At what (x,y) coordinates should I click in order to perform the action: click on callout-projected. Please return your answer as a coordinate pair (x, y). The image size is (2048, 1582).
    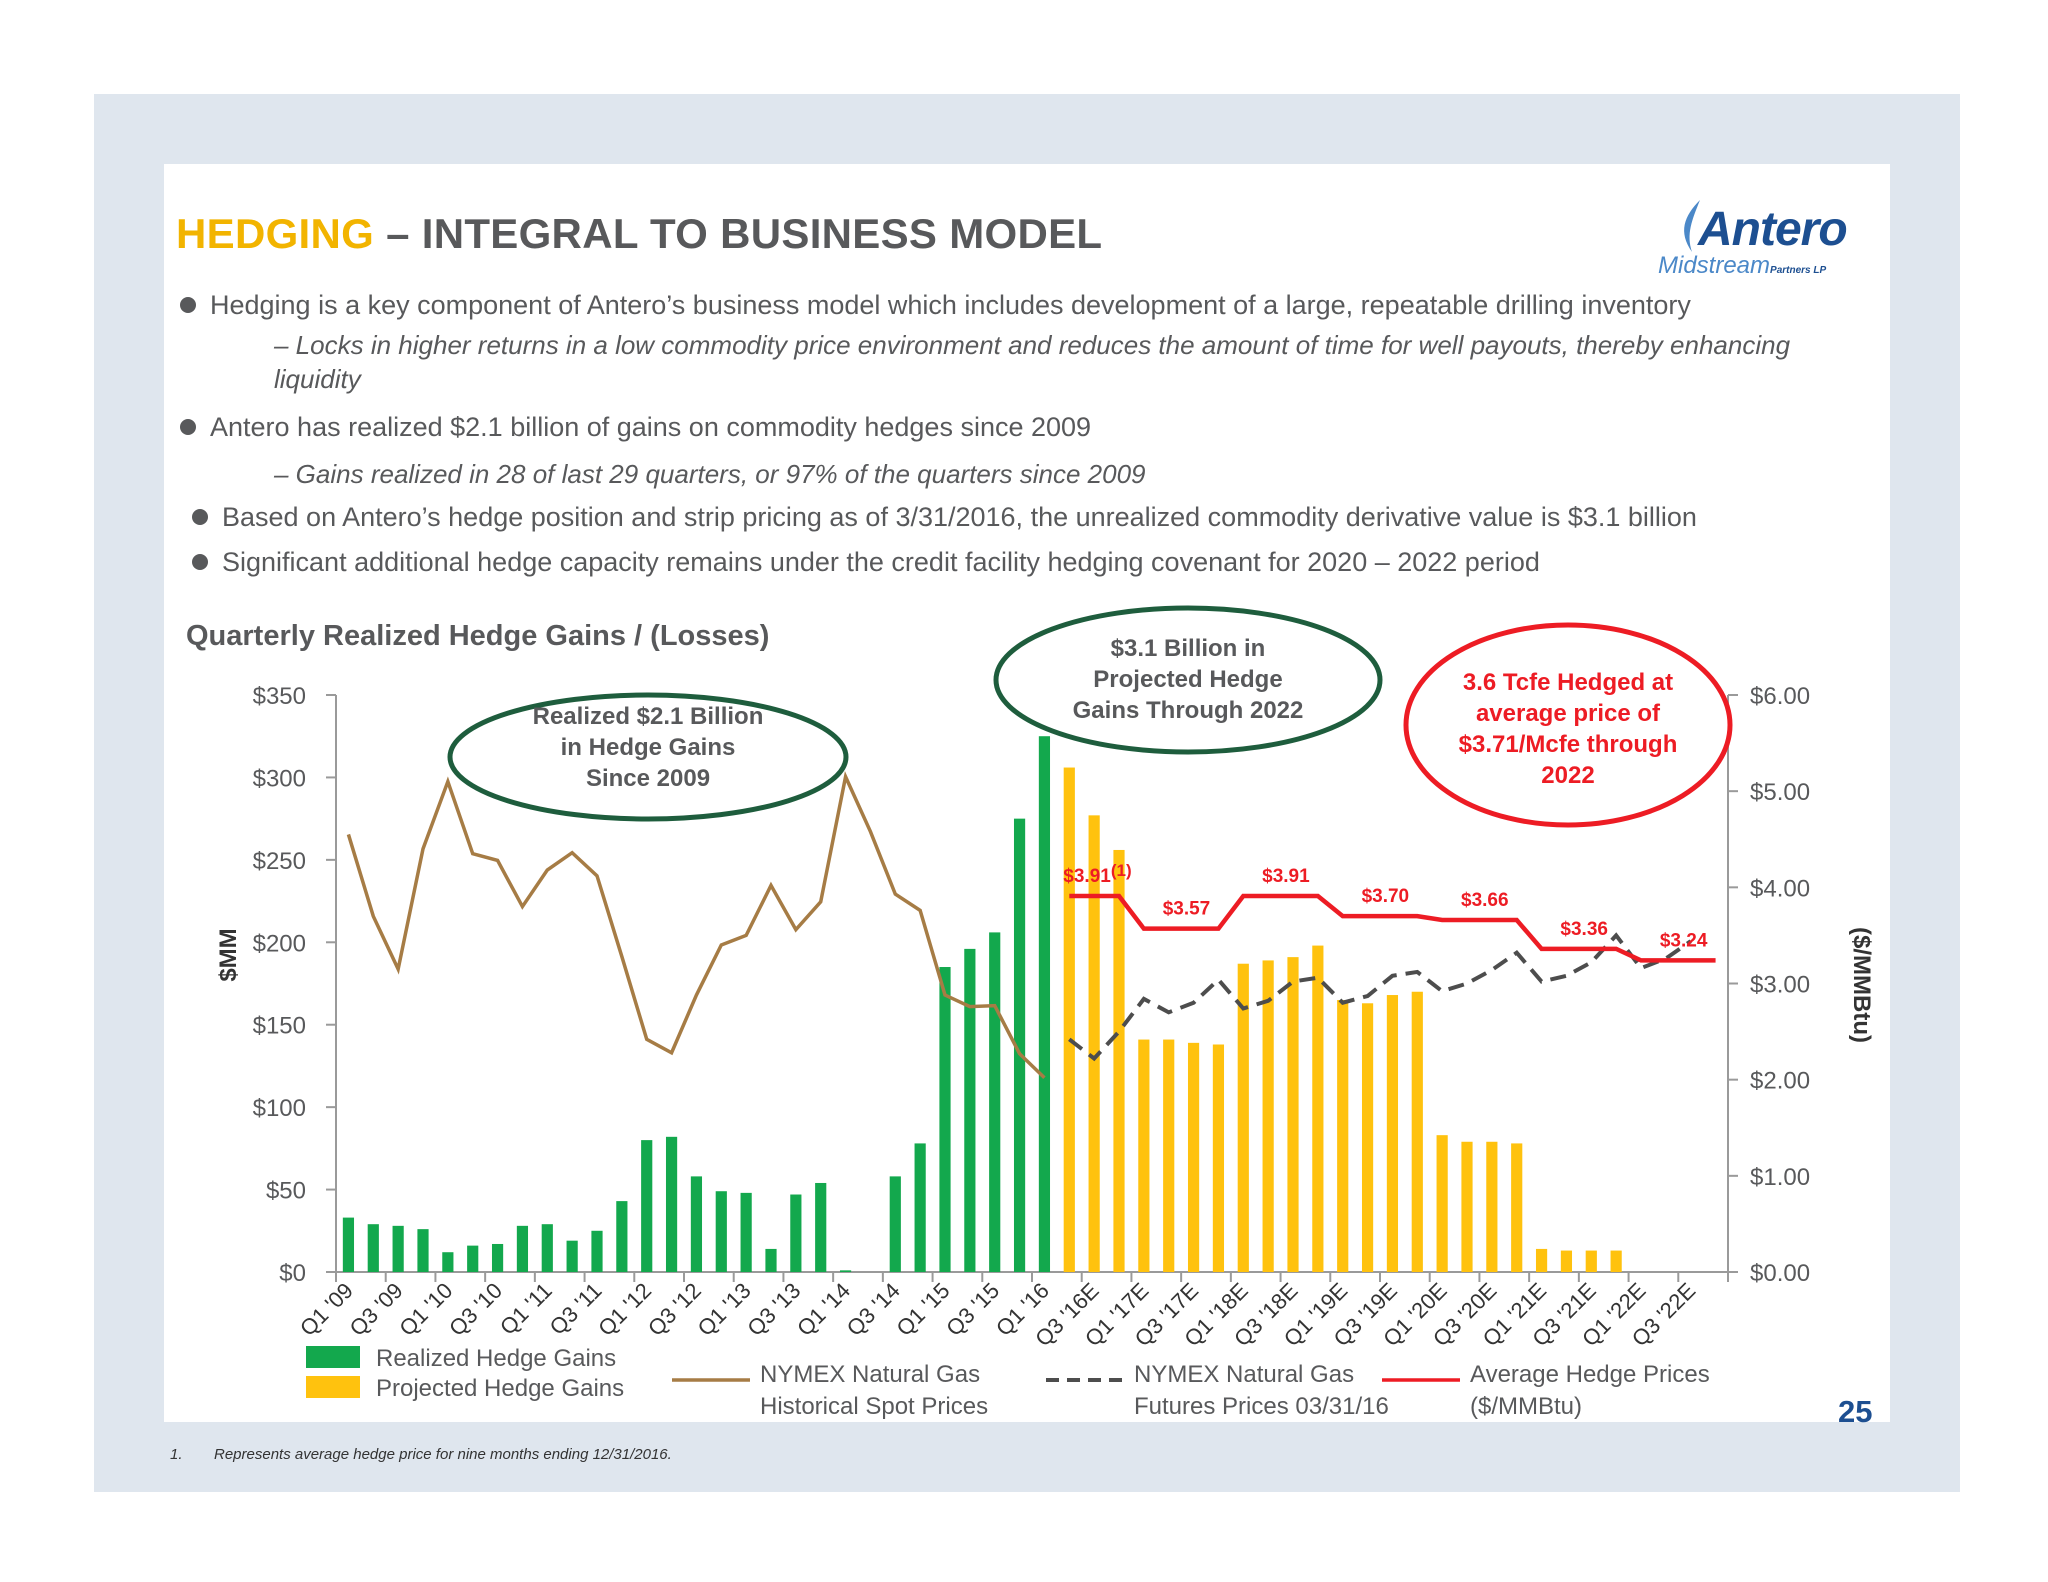
    Looking at the image, I should click on (1188, 680).